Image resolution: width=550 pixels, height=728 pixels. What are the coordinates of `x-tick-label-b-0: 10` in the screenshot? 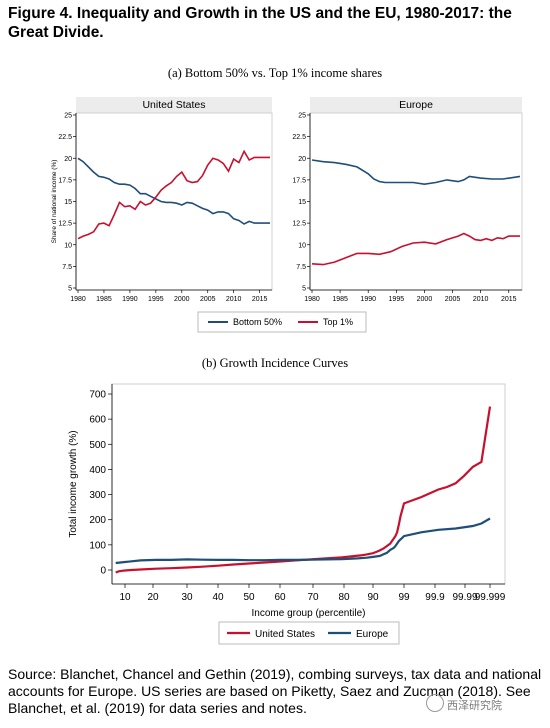 It's located at (125, 597).